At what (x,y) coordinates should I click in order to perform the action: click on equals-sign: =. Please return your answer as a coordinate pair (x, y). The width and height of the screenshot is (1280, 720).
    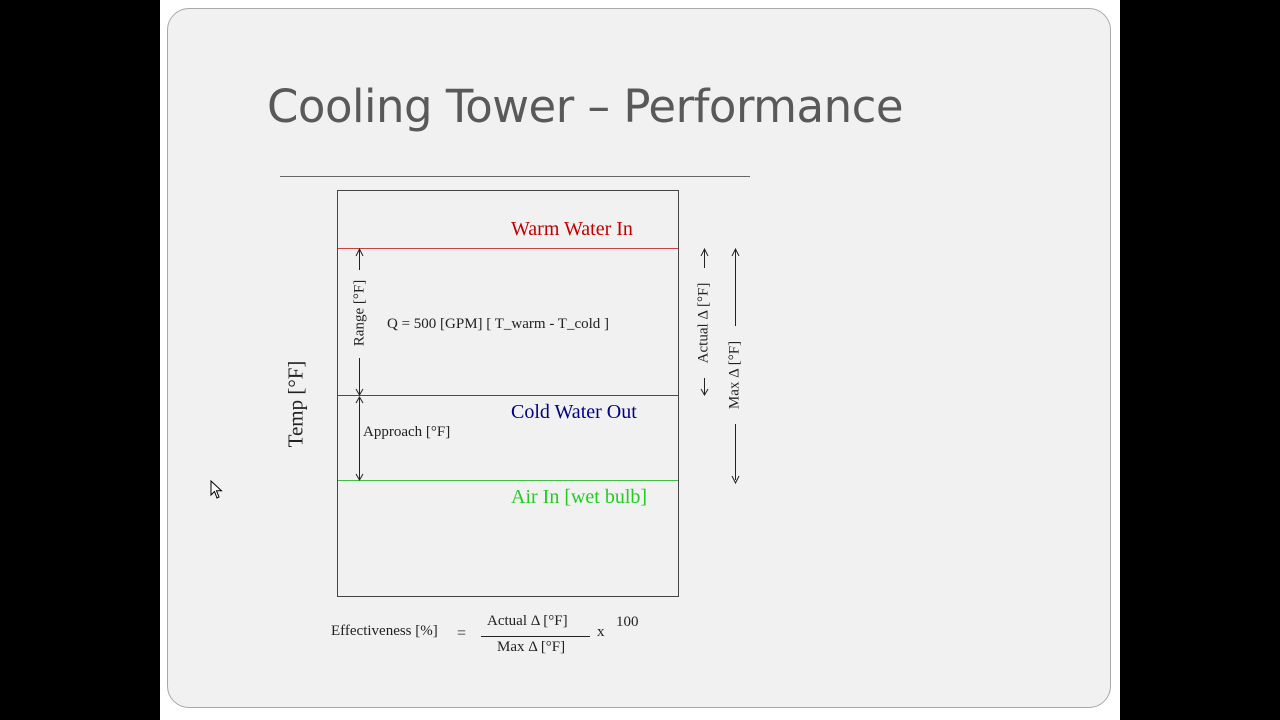
    Looking at the image, I should click on (462, 633).